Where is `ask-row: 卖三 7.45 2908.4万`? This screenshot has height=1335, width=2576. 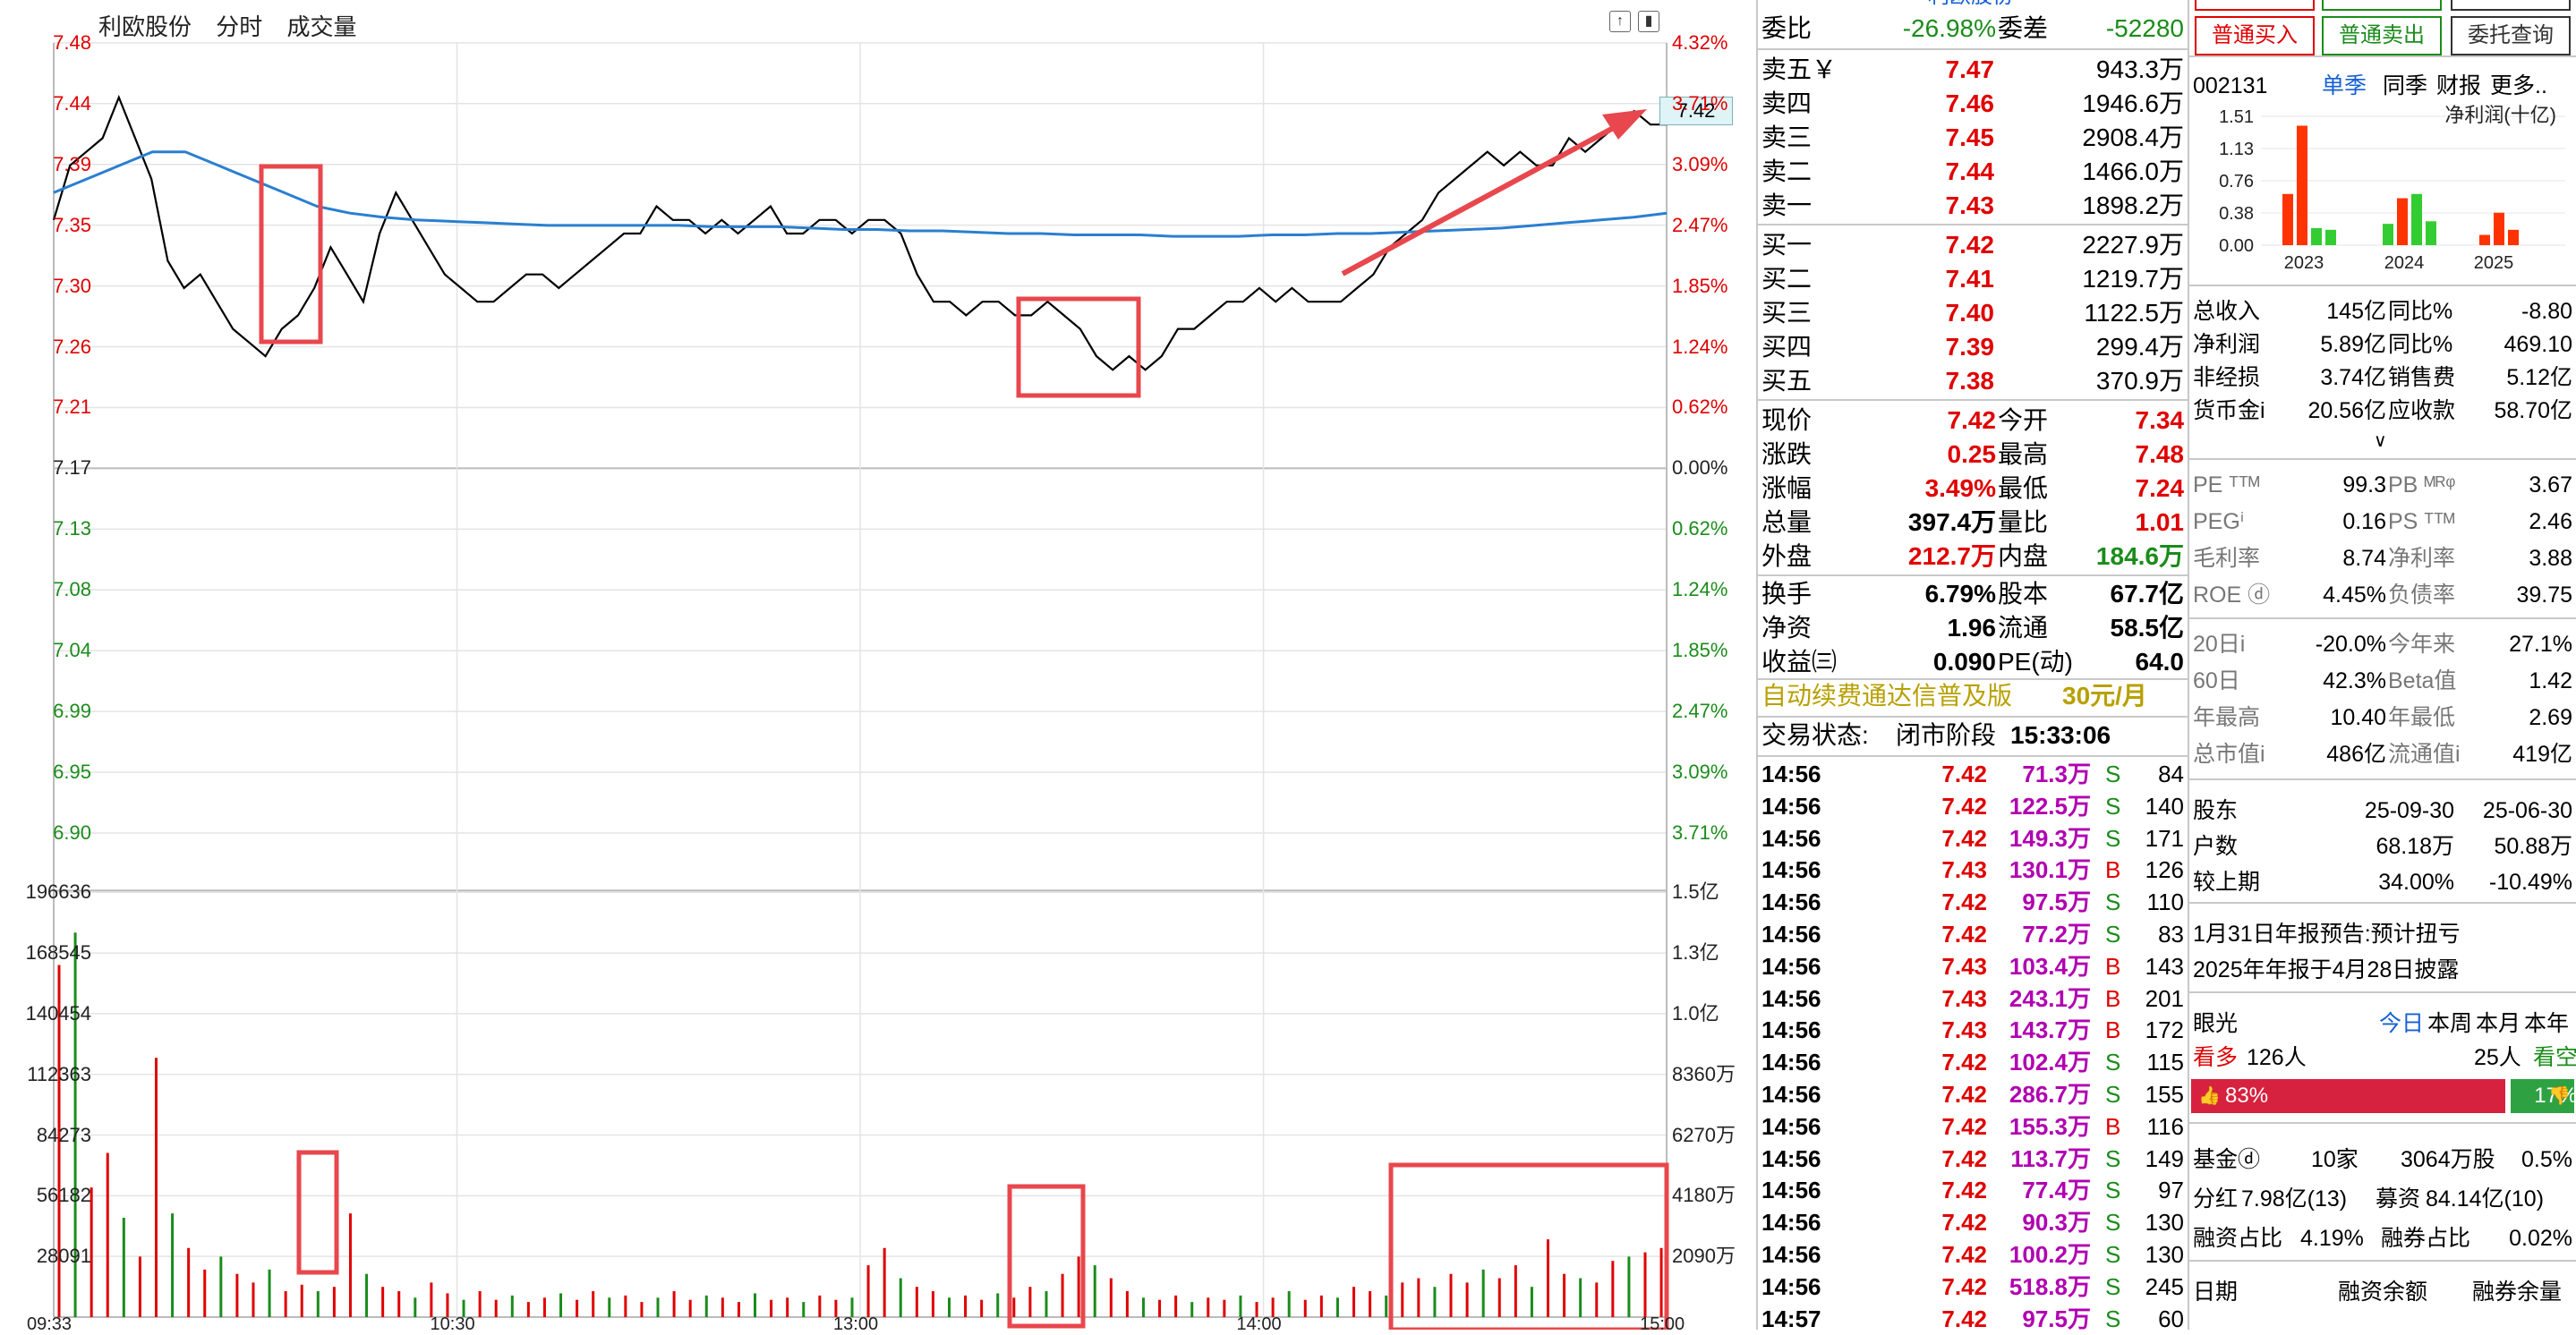
ask-row: 卖三 7.45 2908.4万 is located at coordinates (1973, 138).